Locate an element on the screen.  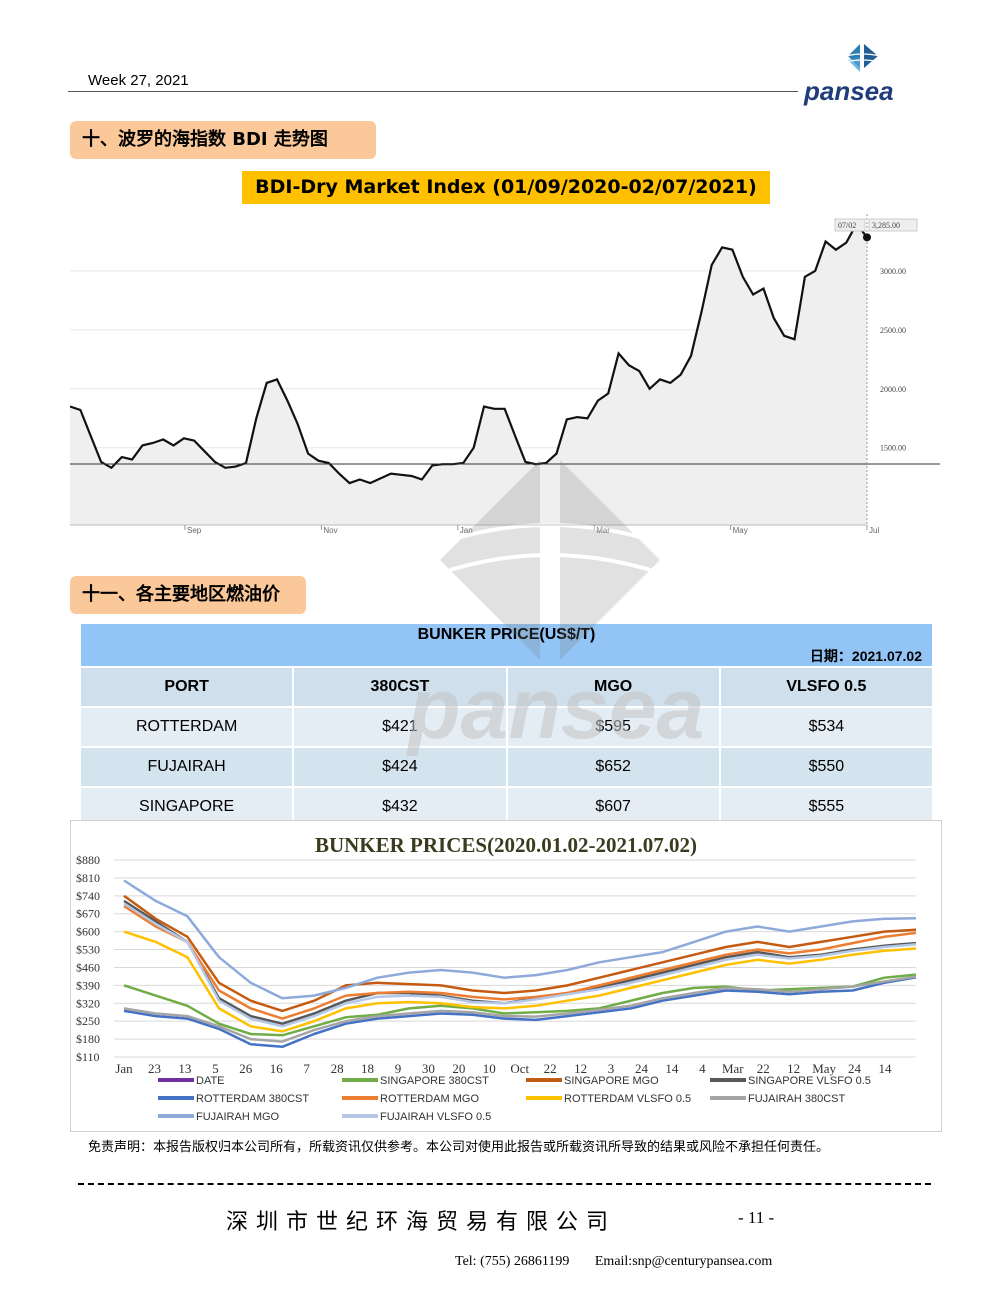
bunker-y-tick-label: $670 is located at coordinates (88, 914).